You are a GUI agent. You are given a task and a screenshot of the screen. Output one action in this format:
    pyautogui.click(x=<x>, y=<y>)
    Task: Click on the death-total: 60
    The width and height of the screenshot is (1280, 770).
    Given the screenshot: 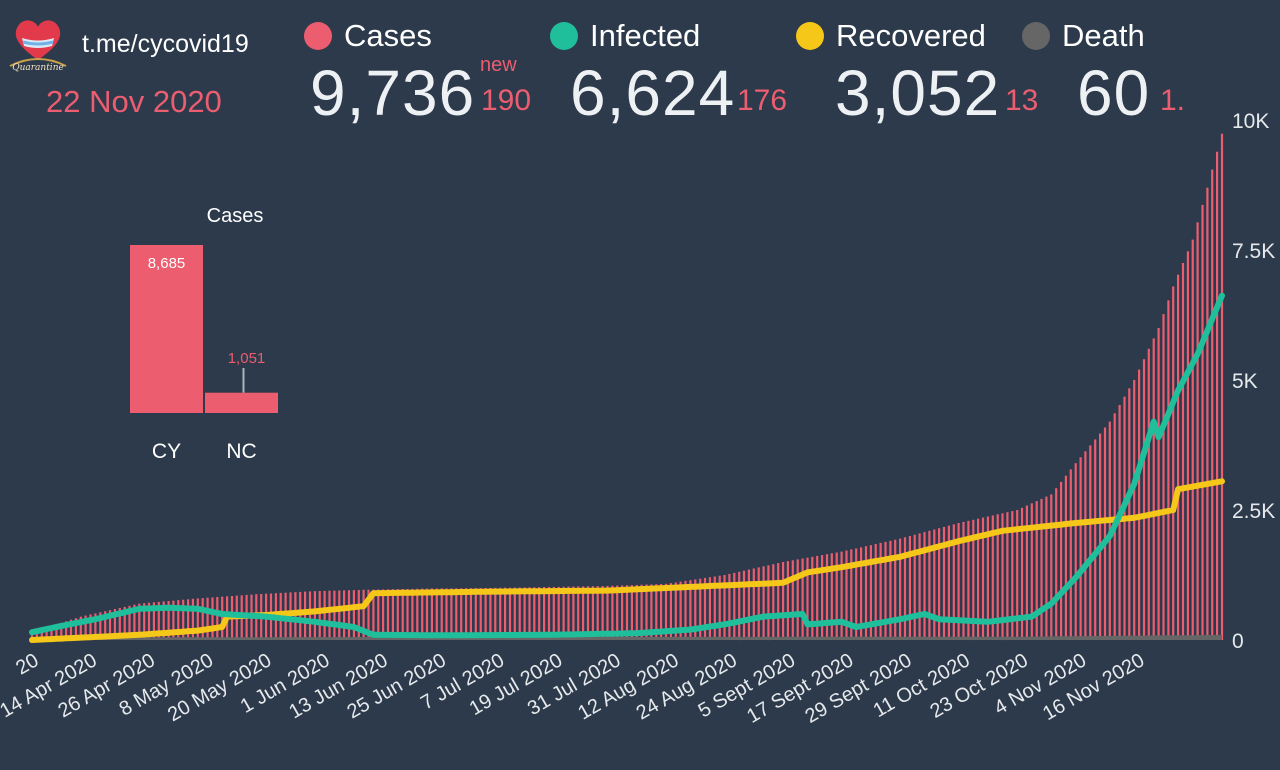 What is the action you would take?
    pyautogui.click(x=1114, y=93)
    